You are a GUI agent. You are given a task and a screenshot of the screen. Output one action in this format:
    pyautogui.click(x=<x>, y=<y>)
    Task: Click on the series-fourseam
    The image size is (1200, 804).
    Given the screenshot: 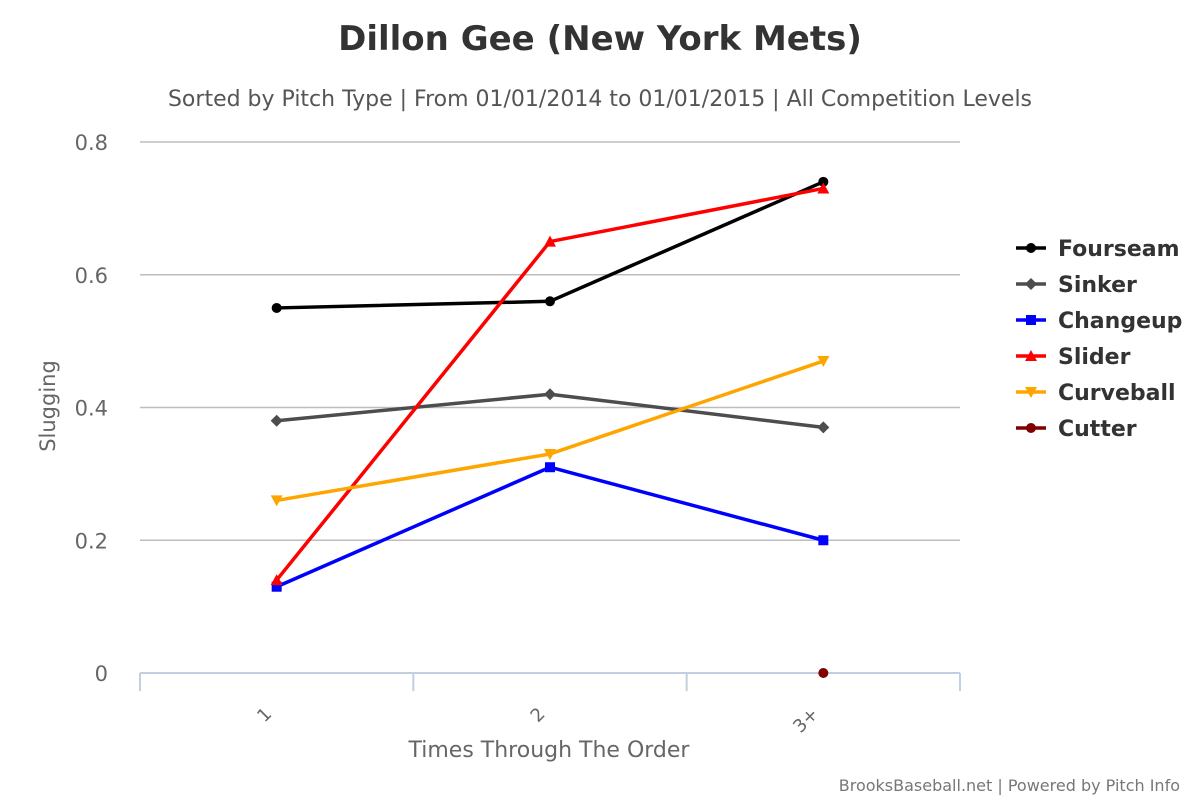 What is the action you would take?
    pyautogui.click(x=550, y=244)
    